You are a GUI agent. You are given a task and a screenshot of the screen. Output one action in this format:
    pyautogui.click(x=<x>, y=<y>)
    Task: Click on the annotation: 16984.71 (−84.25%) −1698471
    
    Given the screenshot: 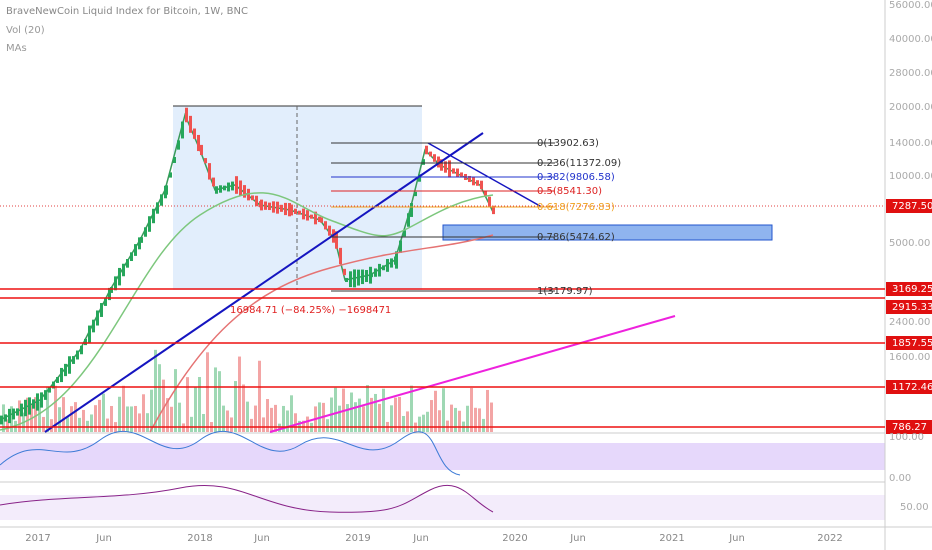 What is the action you would take?
    pyautogui.click(x=310, y=310)
    